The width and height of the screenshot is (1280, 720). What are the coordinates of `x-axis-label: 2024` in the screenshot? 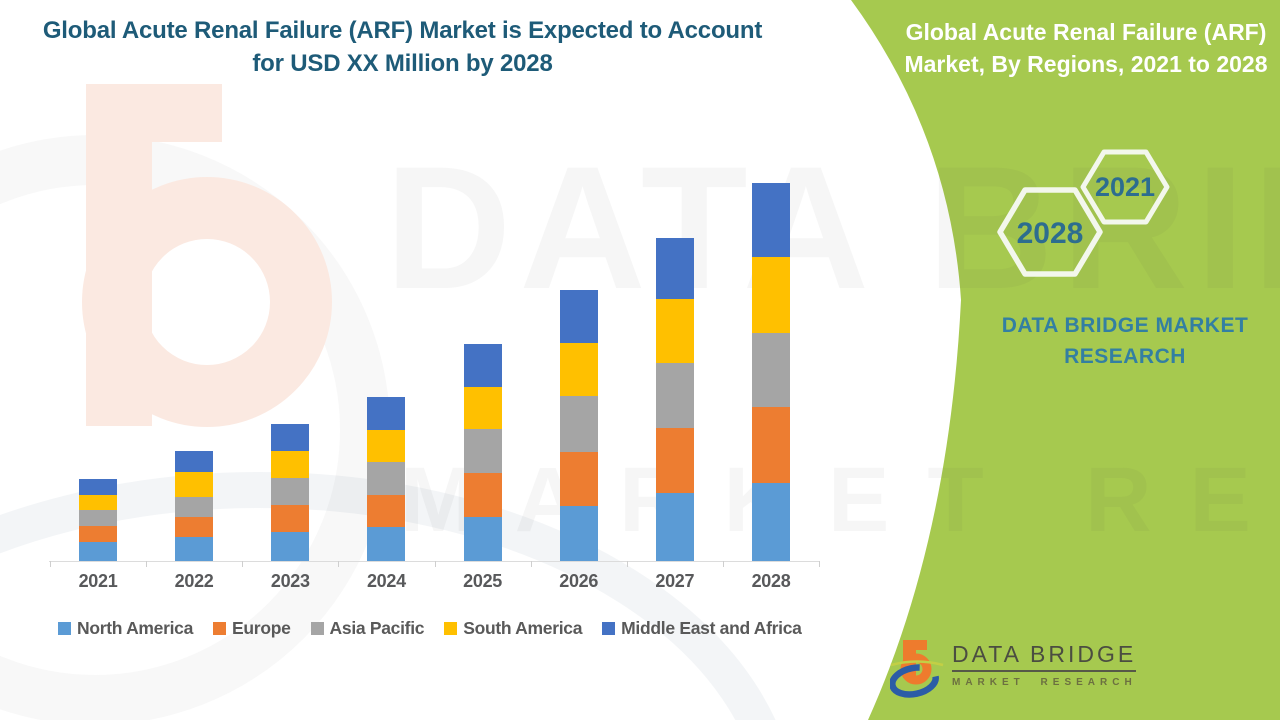 It's located at (386, 581).